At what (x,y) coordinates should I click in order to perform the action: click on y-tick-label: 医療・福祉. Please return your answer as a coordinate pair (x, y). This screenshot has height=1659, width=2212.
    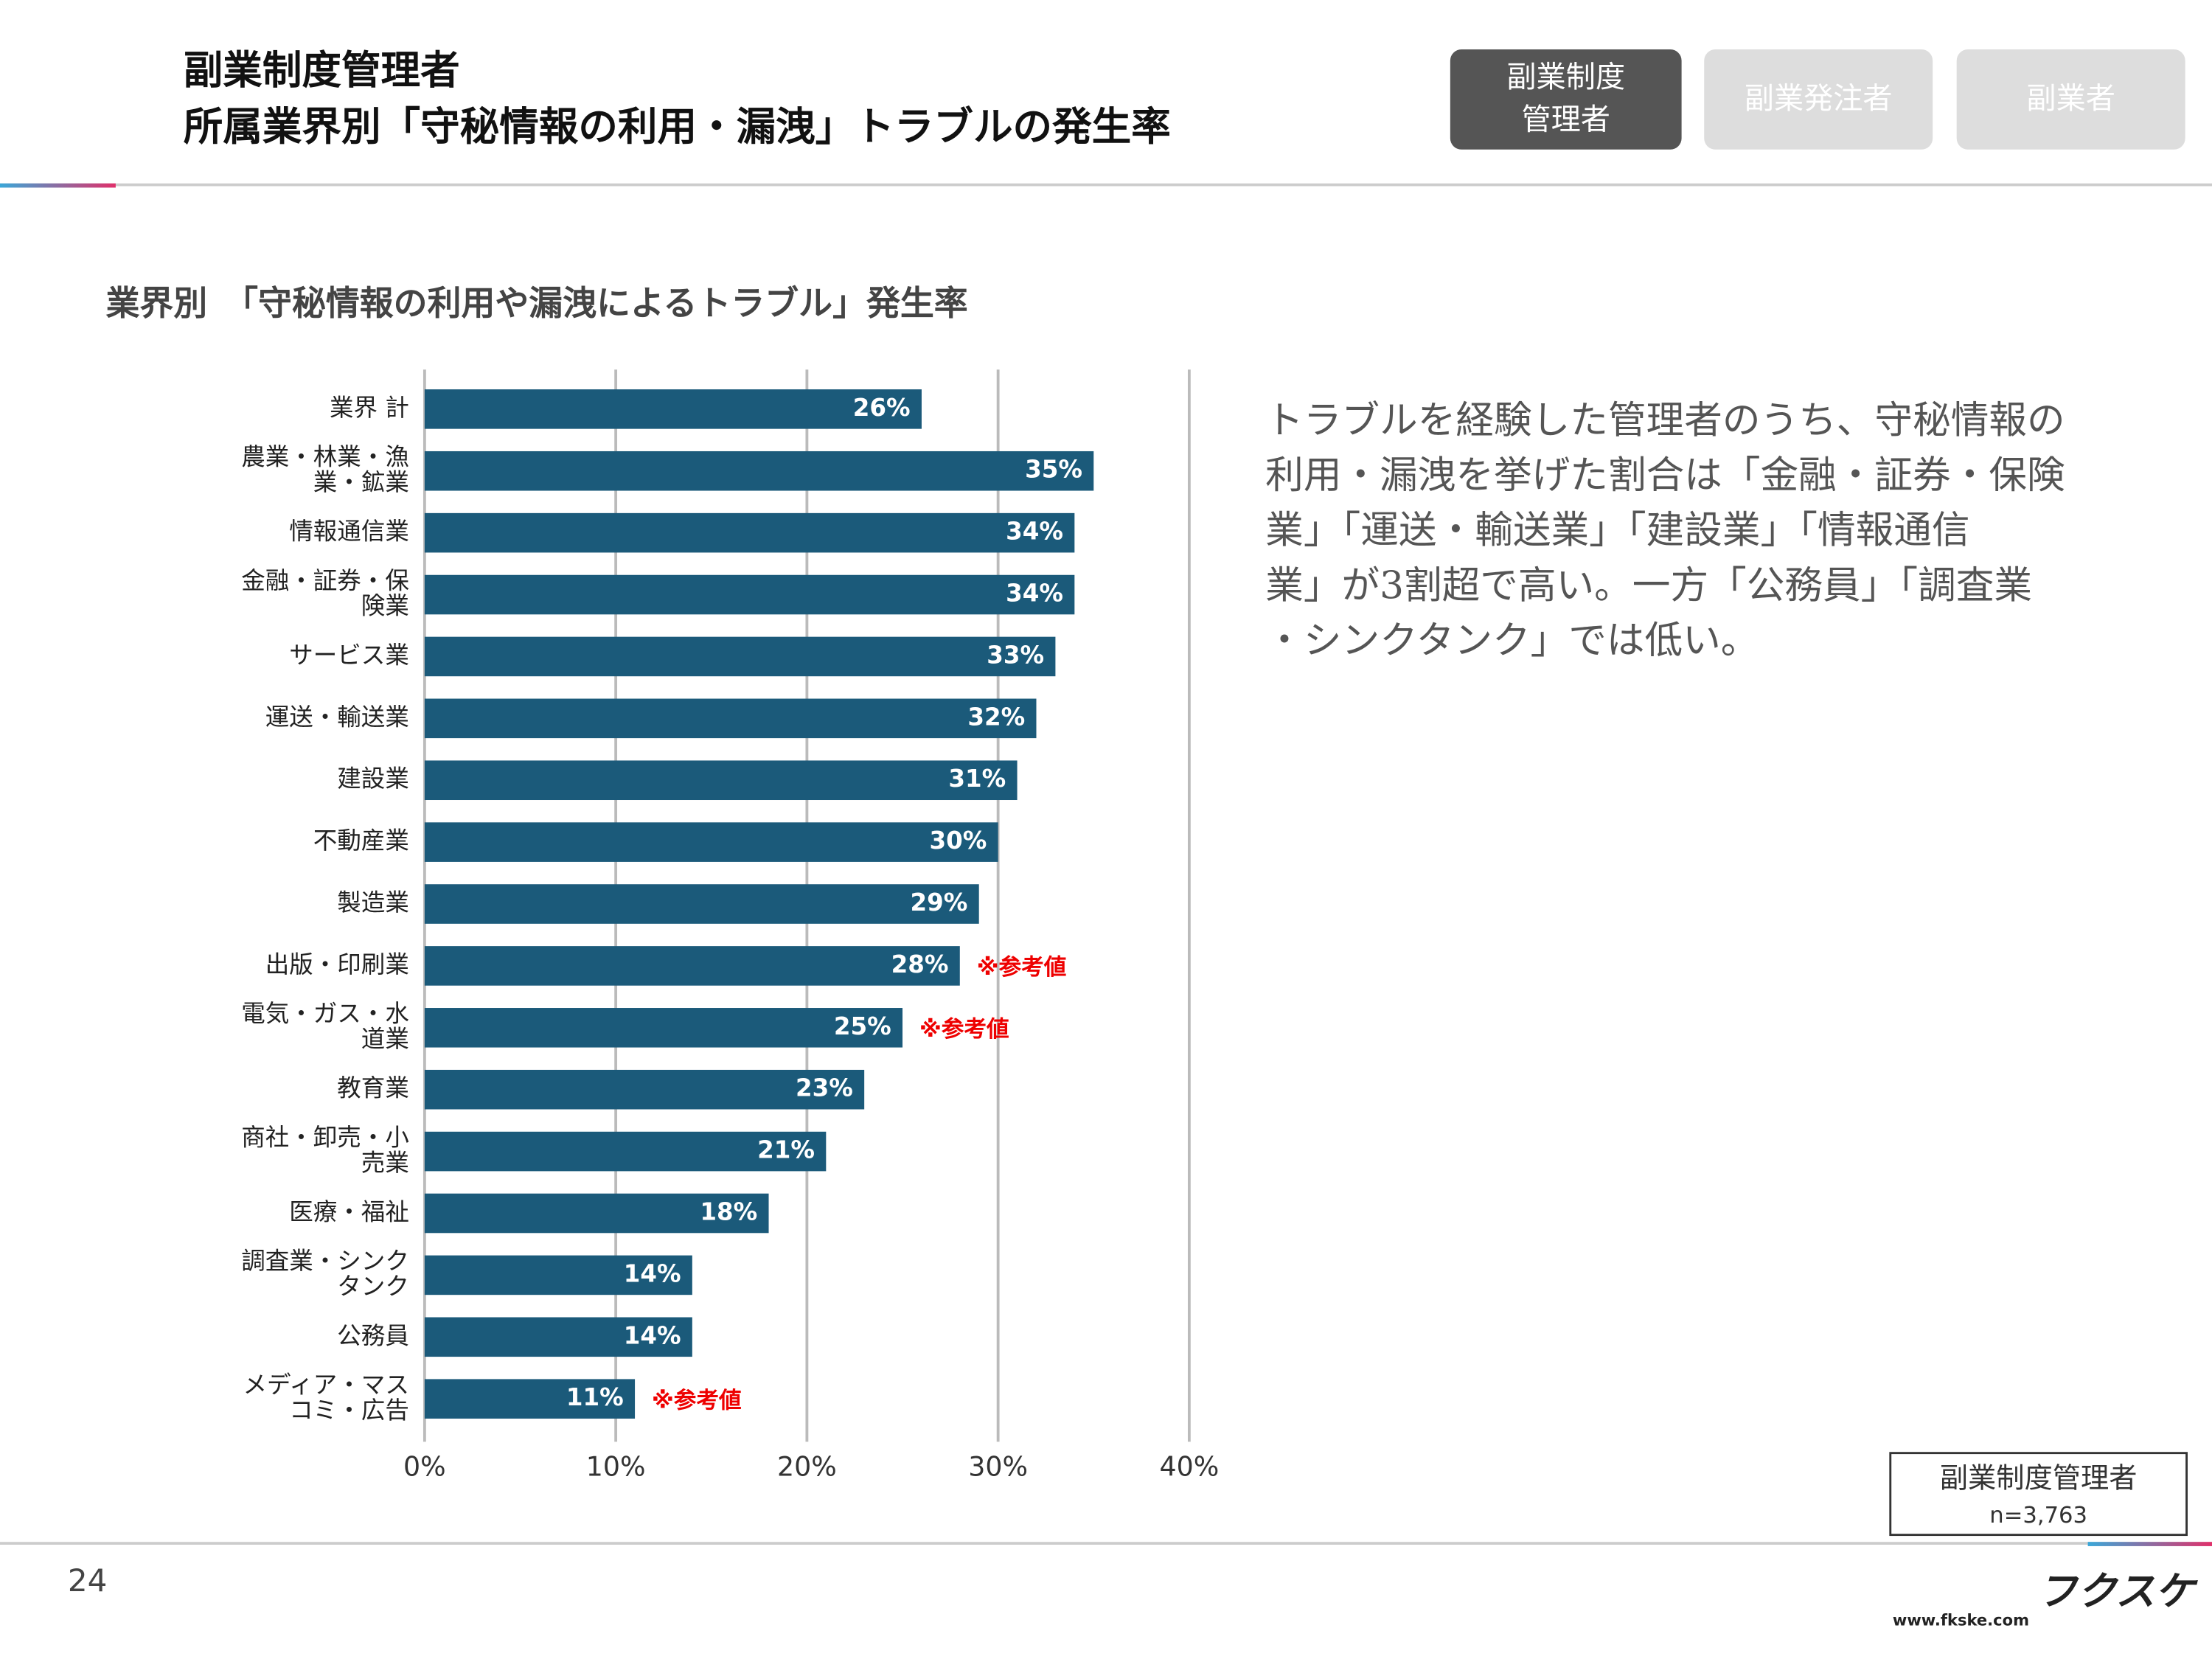
    Looking at the image, I should click on (349, 1212).